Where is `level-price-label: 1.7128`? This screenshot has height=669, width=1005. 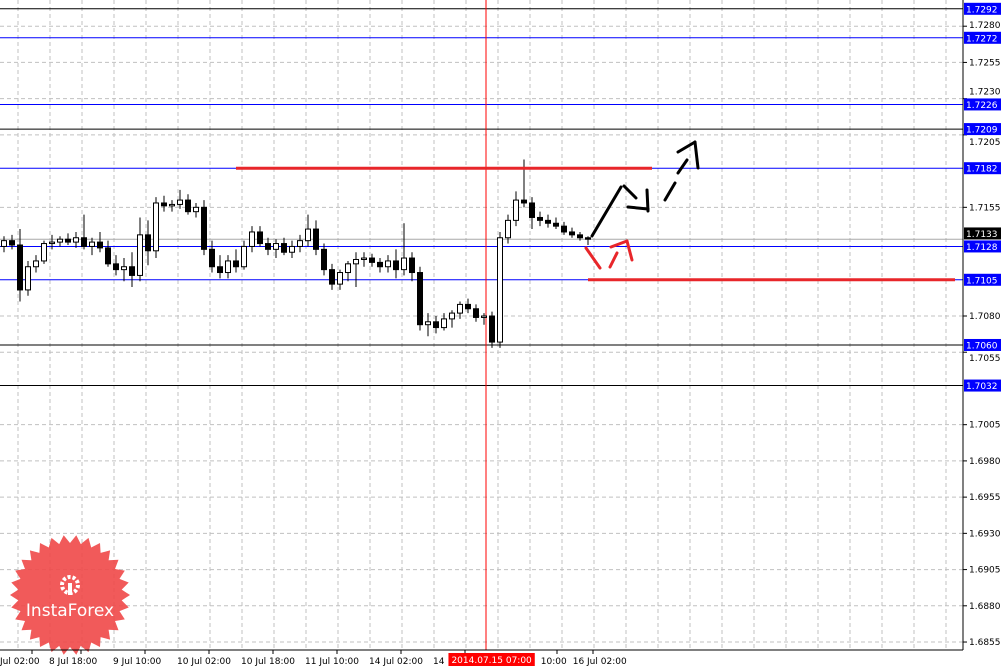 level-price-label: 1.7128 is located at coordinates (982, 248).